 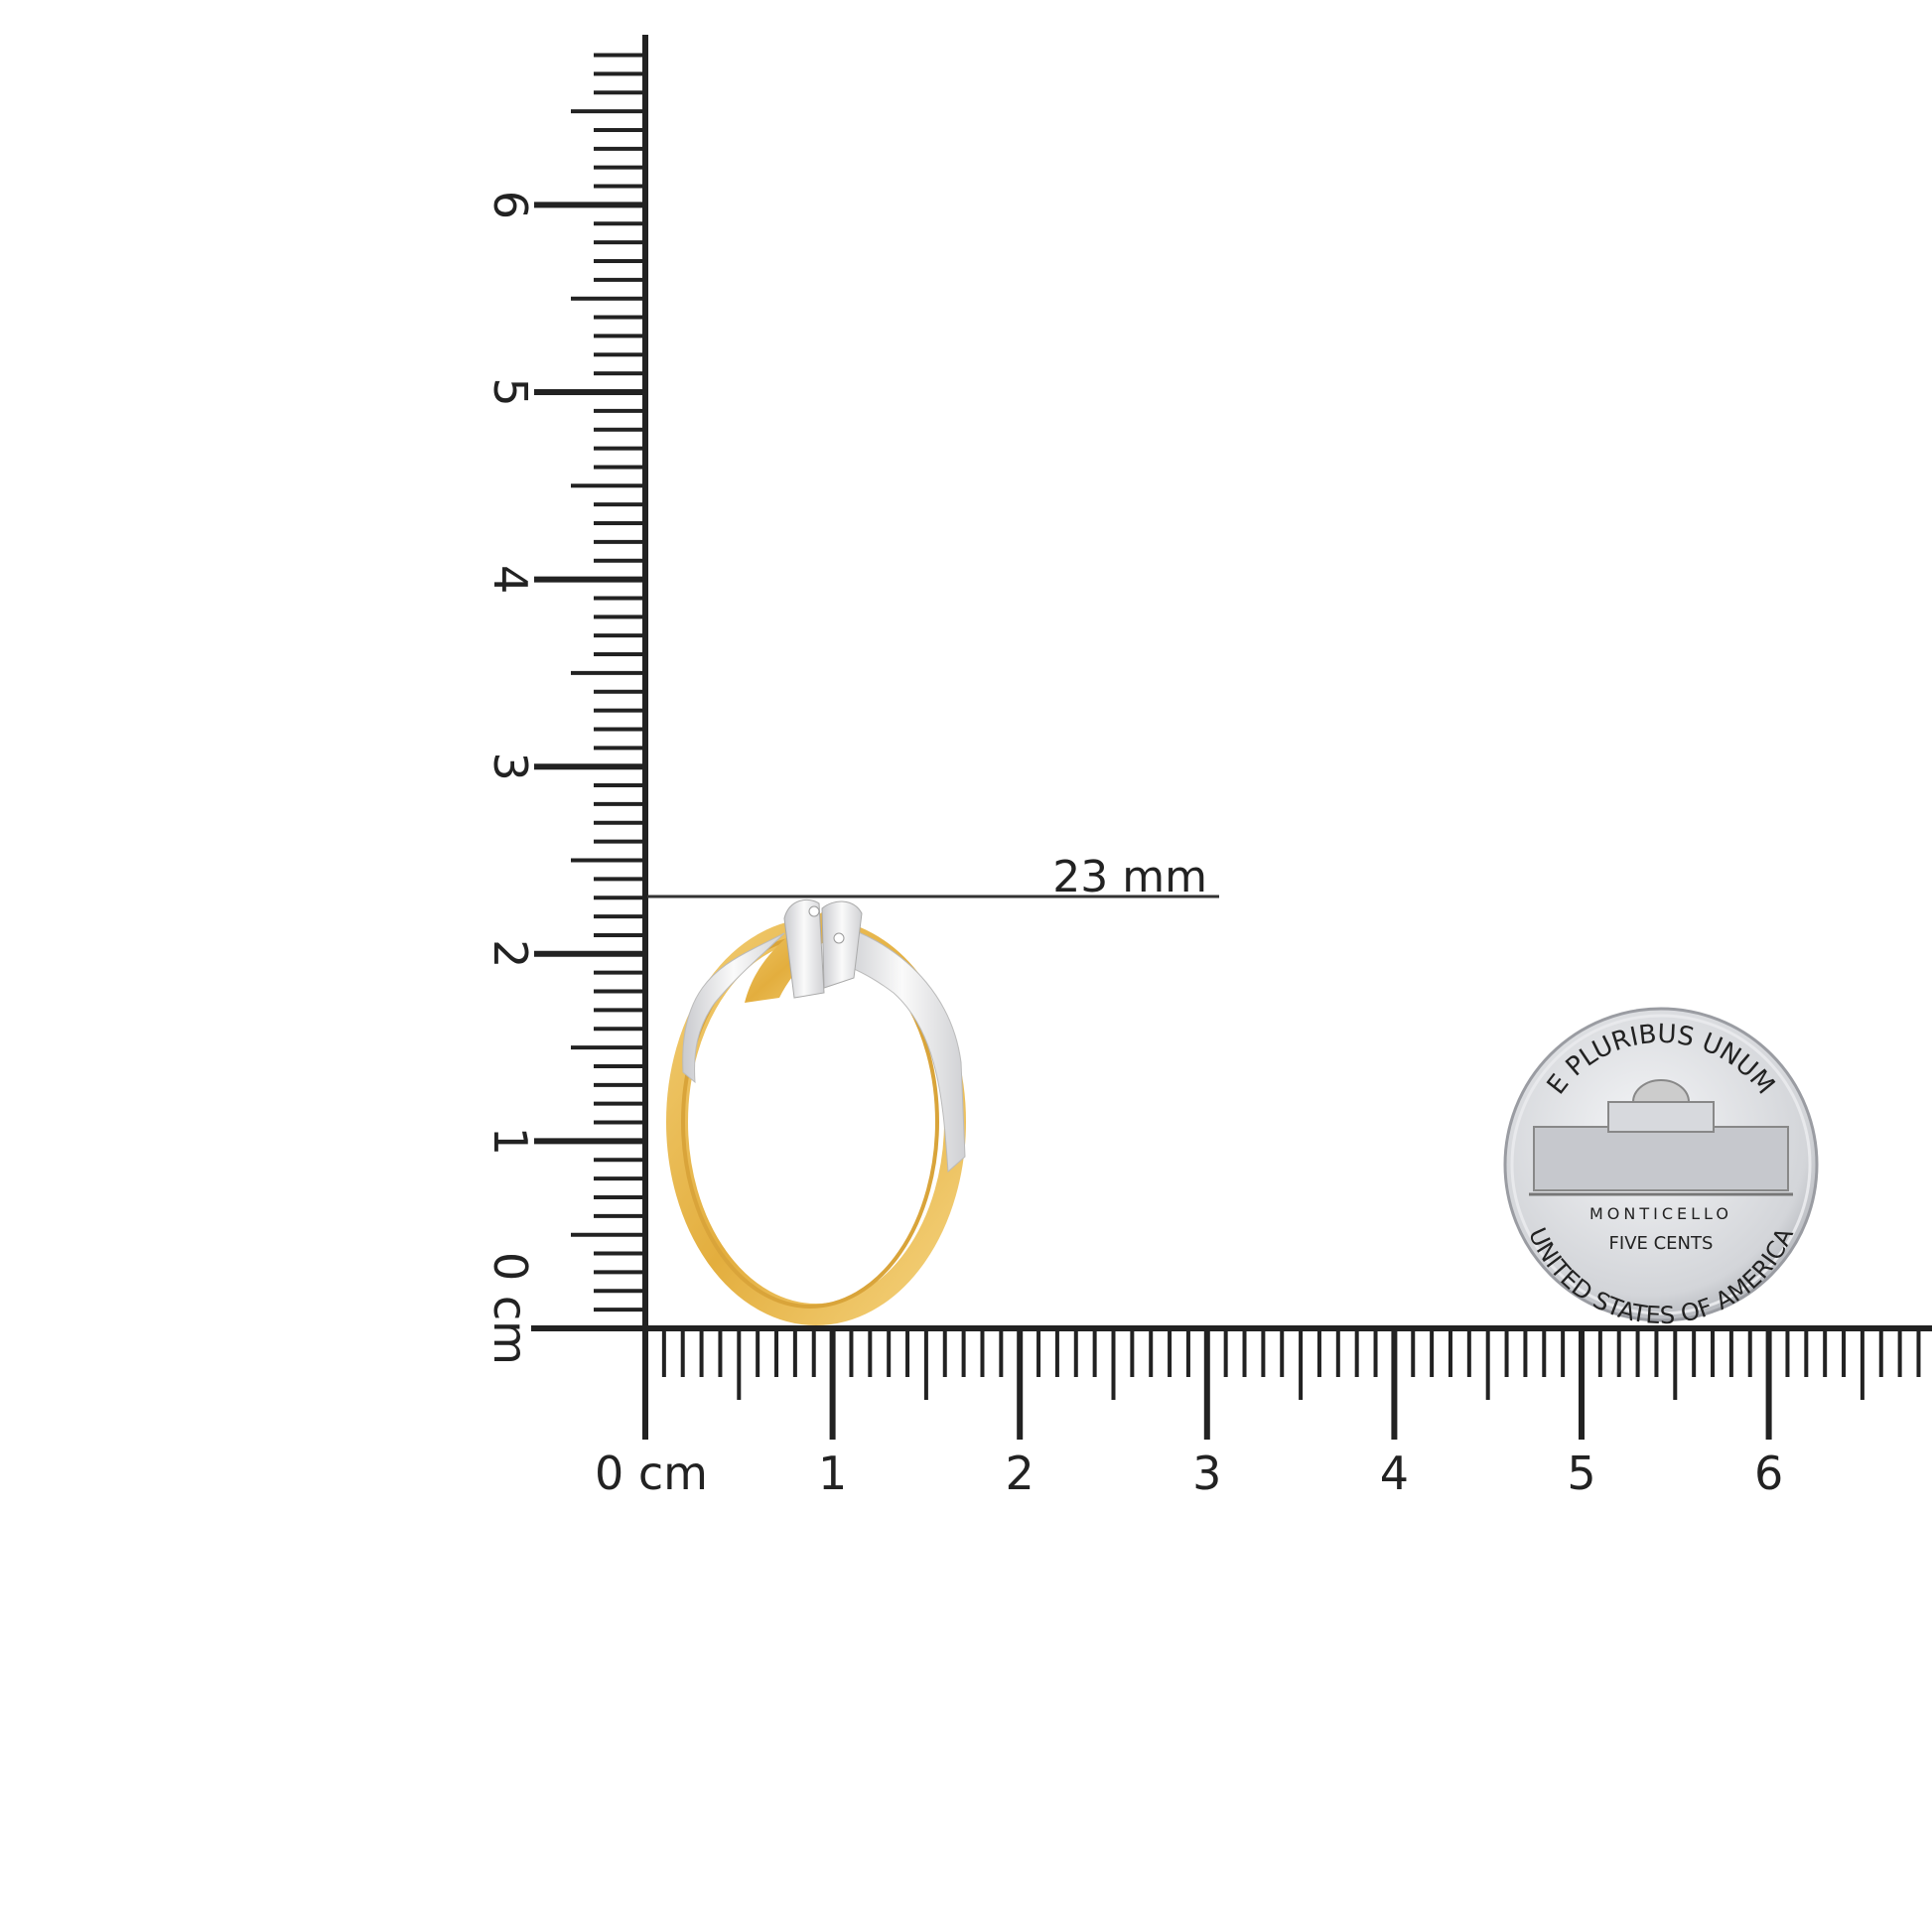 What do you see at coordinates (1769, 1473) in the screenshot?
I see `horizontal-ruler-label: 6` at bounding box center [1769, 1473].